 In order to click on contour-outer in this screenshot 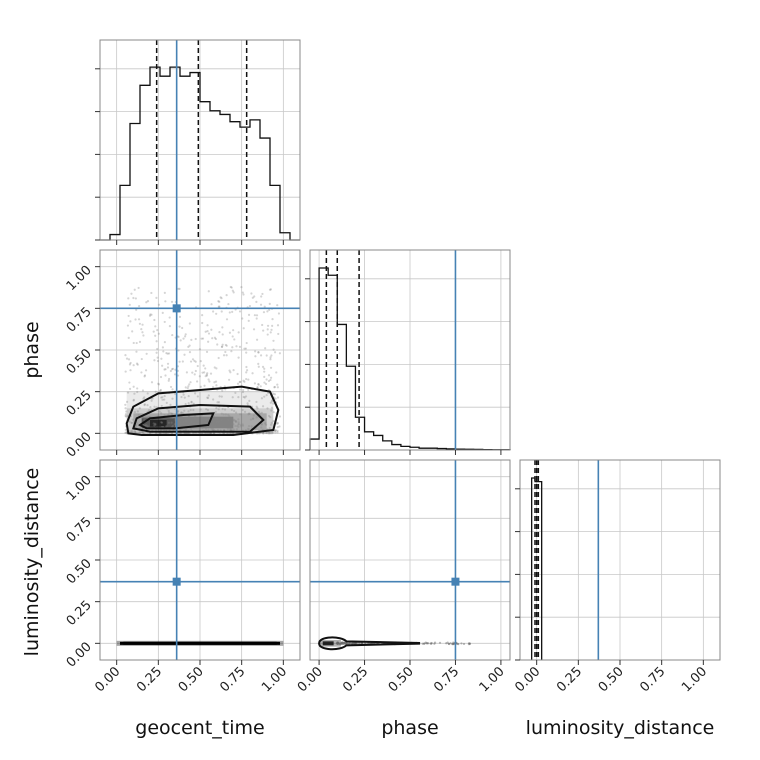, I will do `click(369, 643)`.